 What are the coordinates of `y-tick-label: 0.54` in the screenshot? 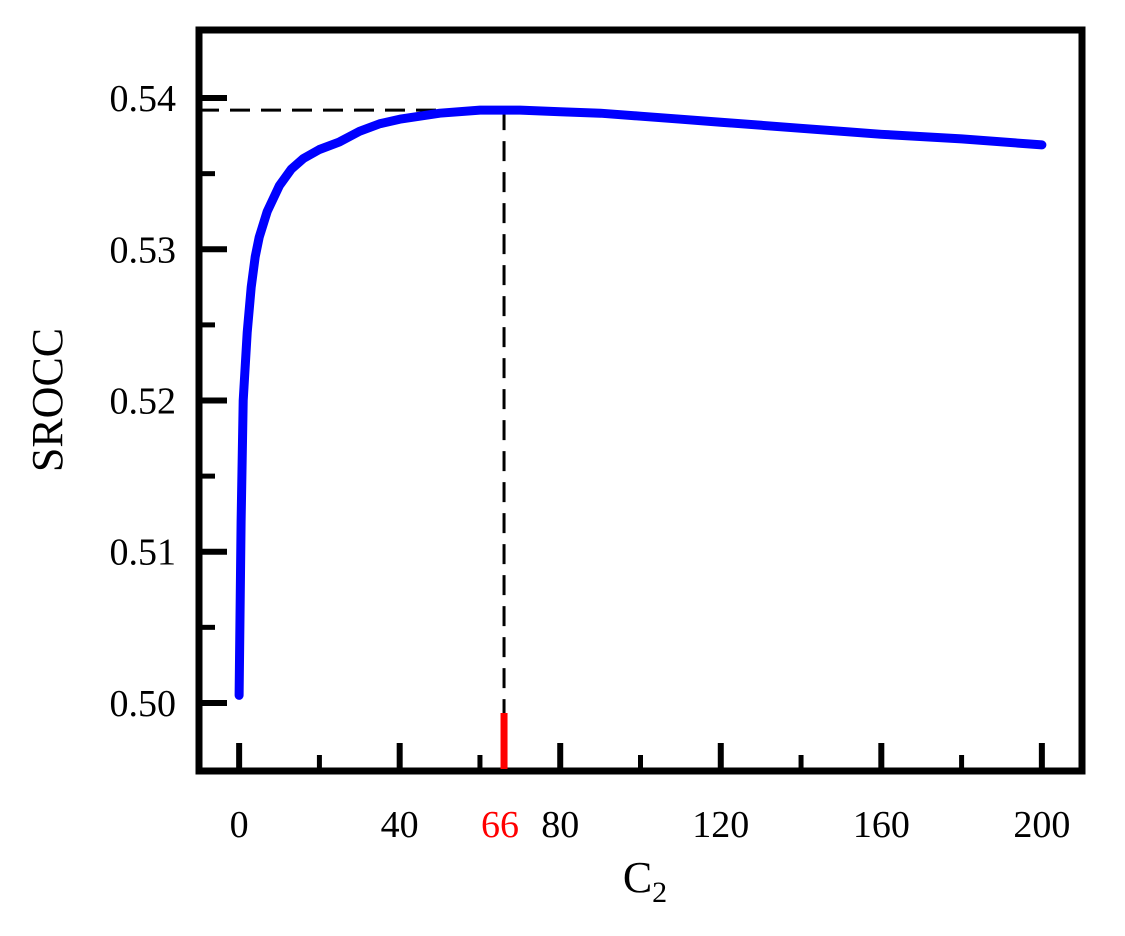 It's located at (143, 99).